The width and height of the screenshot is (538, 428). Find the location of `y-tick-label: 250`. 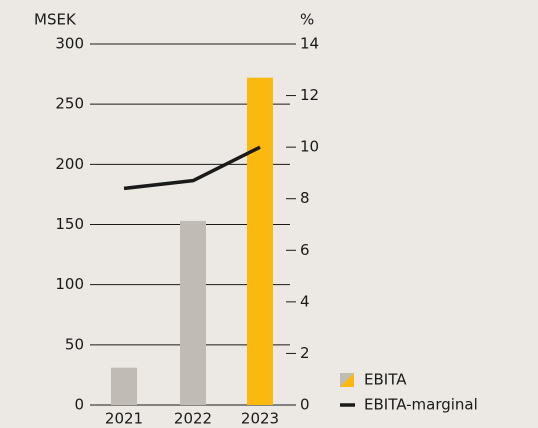

y-tick-label: 250 is located at coordinates (69, 104).